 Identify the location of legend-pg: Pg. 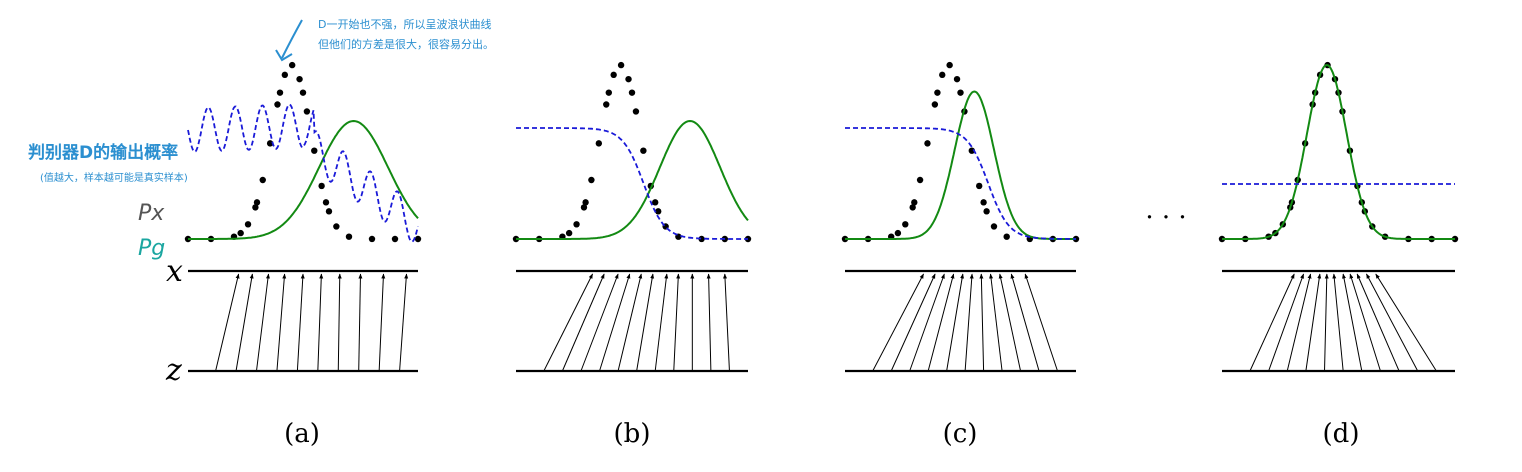
(151, 248).